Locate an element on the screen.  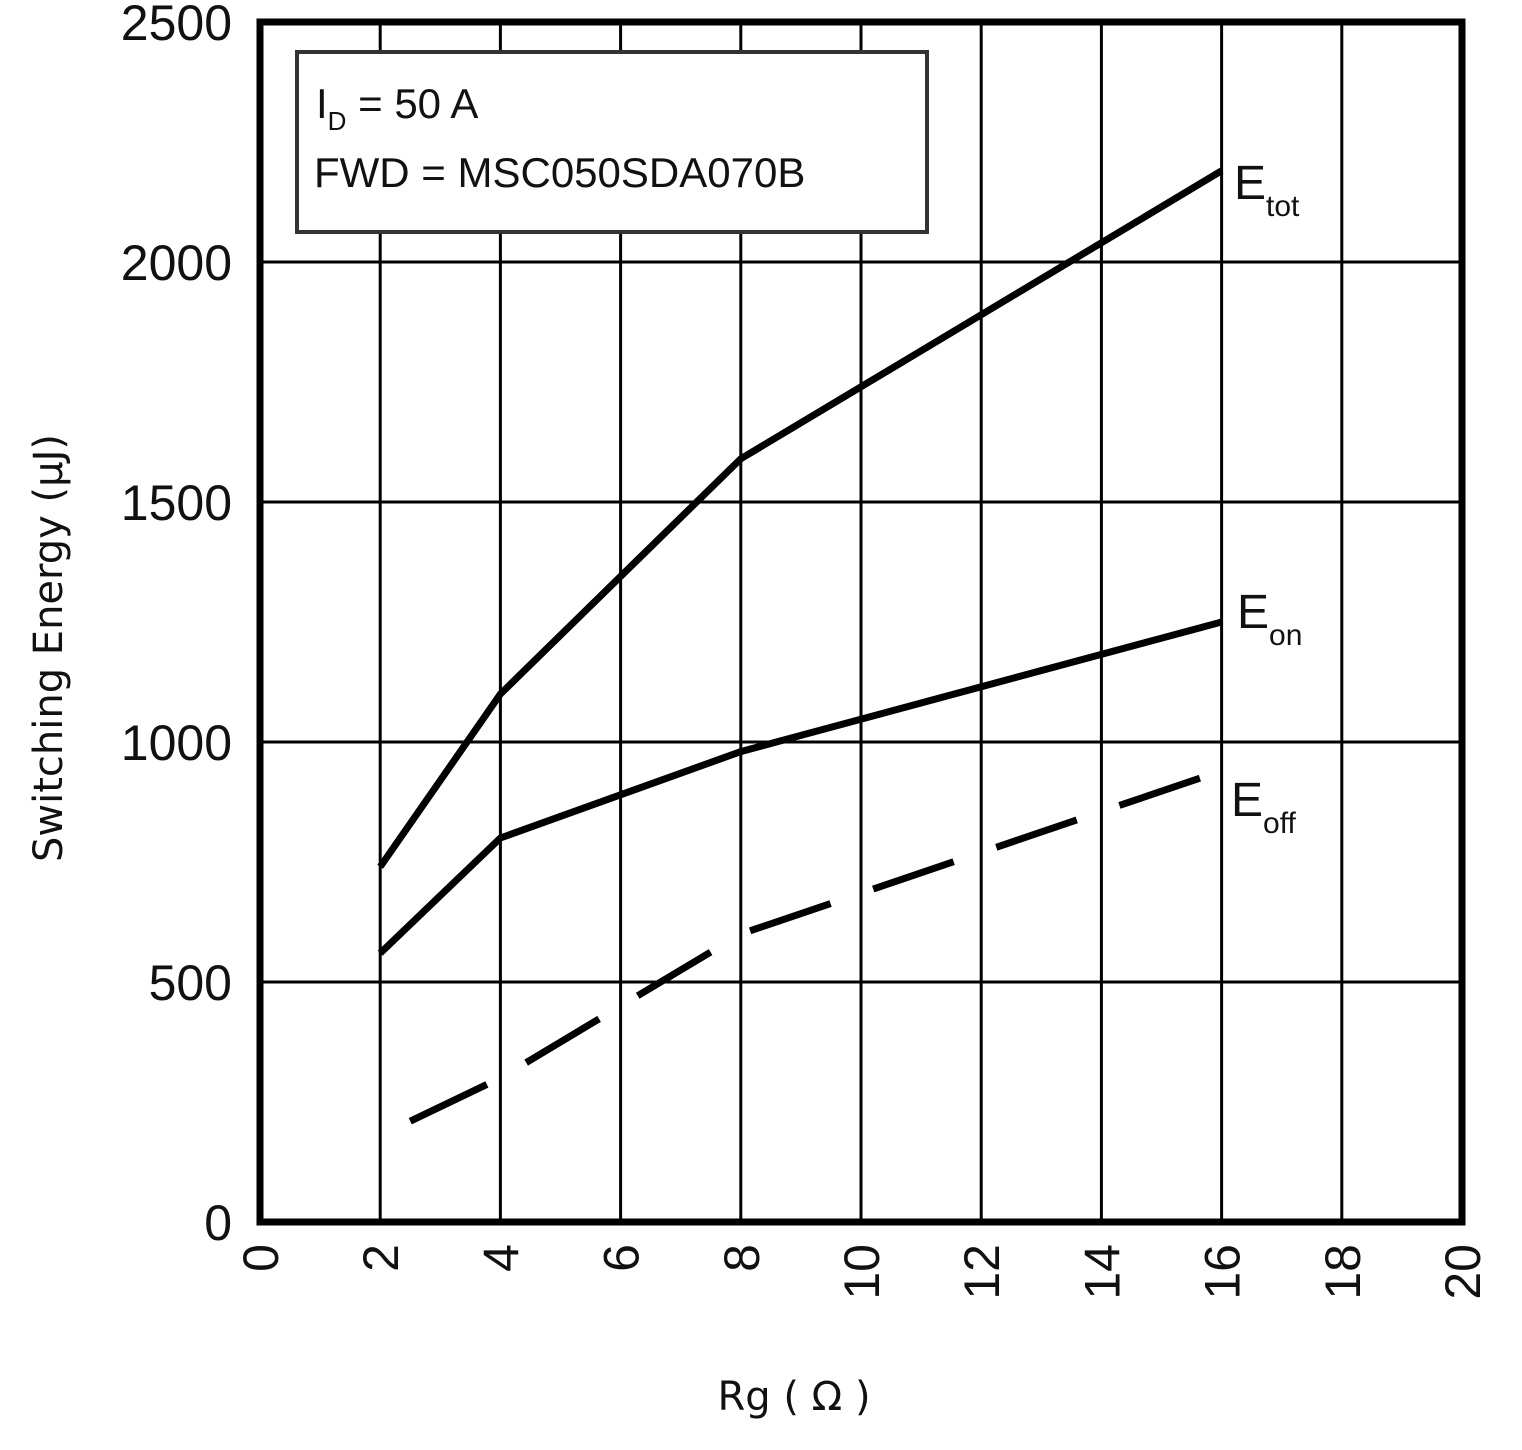
annotation-box: ID = 50 A FWD = MSC050SDA070B is located at coordinates (612, 142).